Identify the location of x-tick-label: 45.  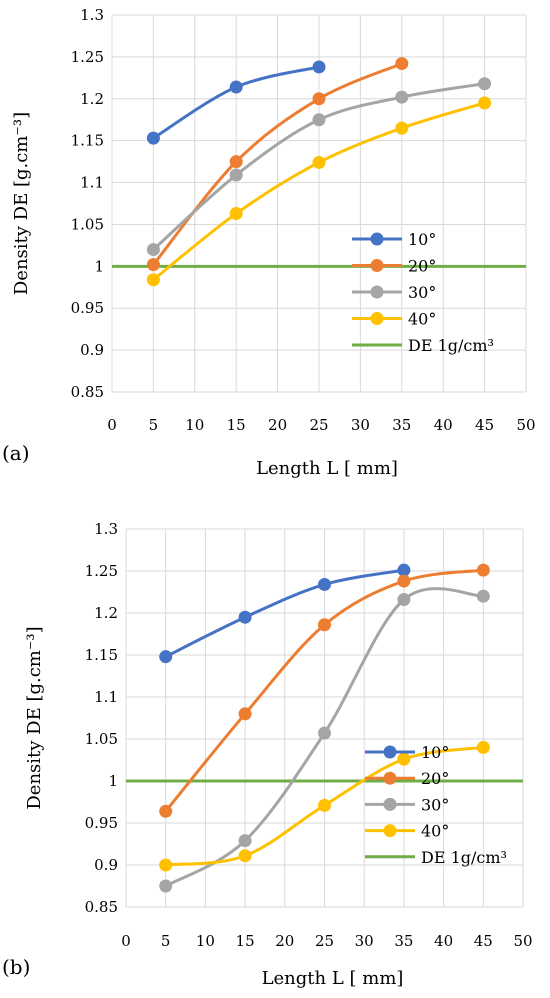
(483, 941).